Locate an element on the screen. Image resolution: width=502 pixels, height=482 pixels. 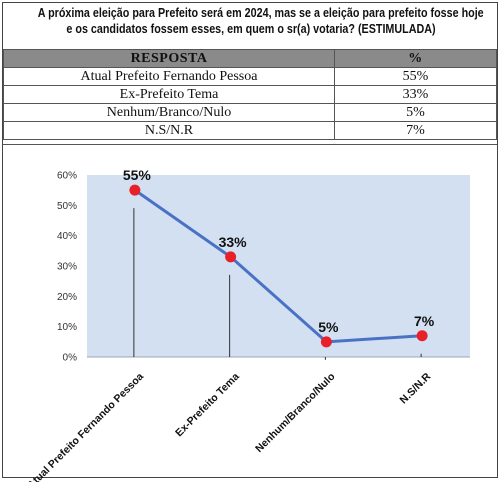
table-row: N.S/N.R 7% is located at coordinates (250, 130).